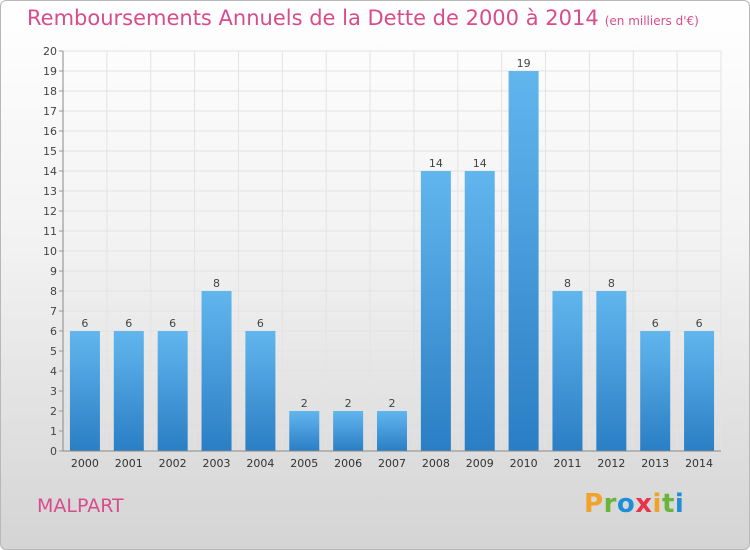 Image resolution: width=750 pixels, height=550 pixels. What do you see at coordinates (50, 71) in the screenshot?
I see `y-tick-label: 19` at bounding box center [50, 71].